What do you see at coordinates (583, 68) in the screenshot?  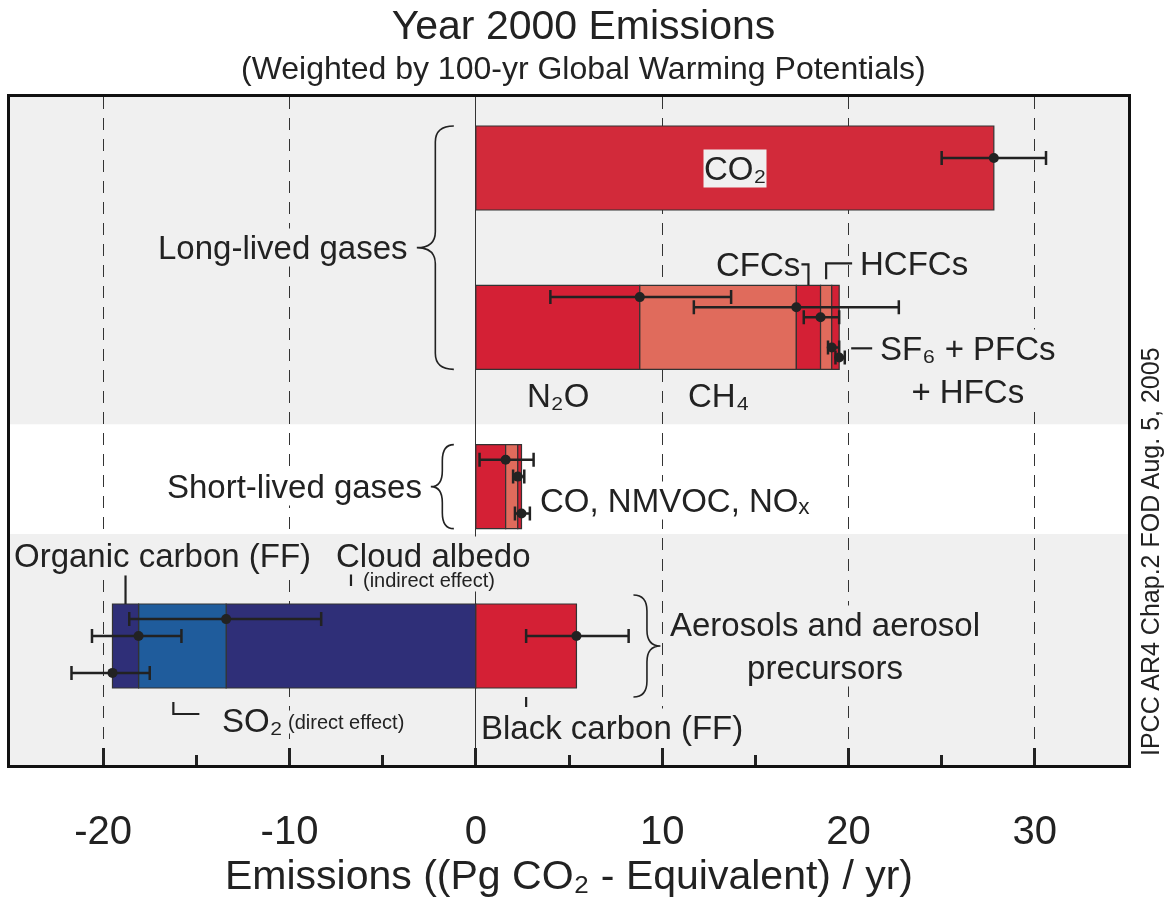 I see `chart-subtitle: (Weighted by 100-yr Global Warming Potentials)` at bounding box center [583, 68].